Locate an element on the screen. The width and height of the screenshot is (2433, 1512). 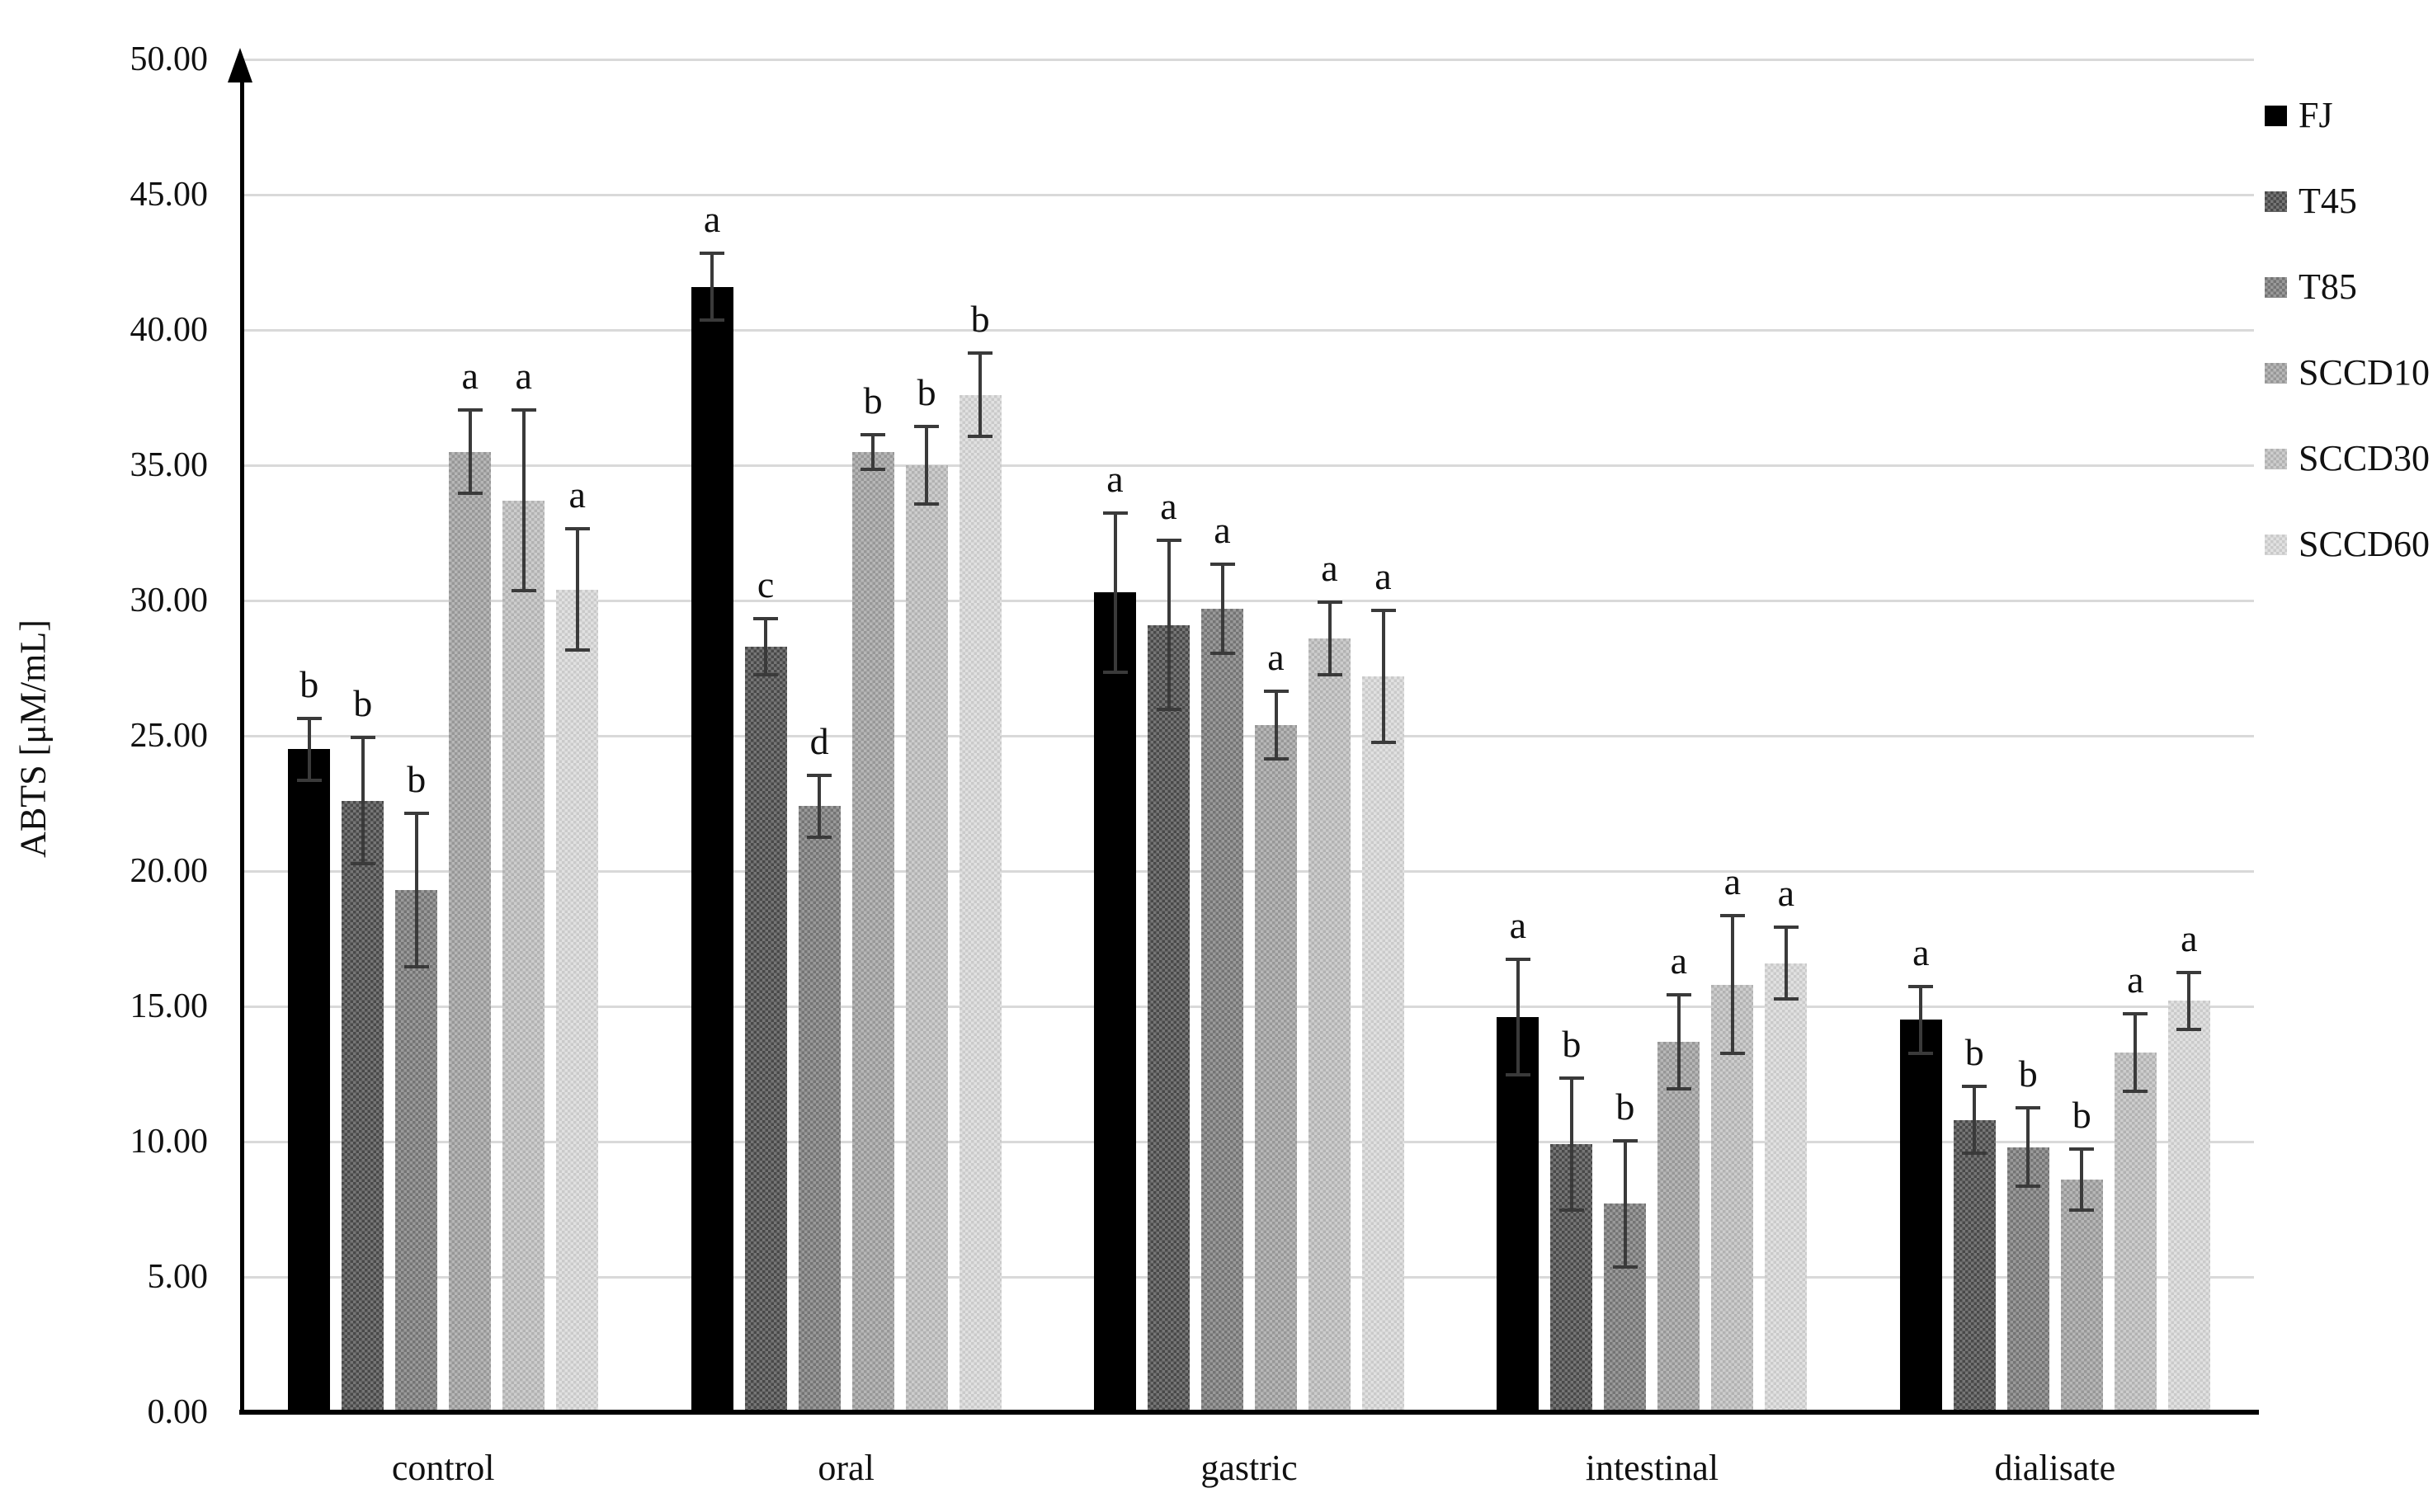
y-tick-label: 50.00 is located at coordinates (169, 59).